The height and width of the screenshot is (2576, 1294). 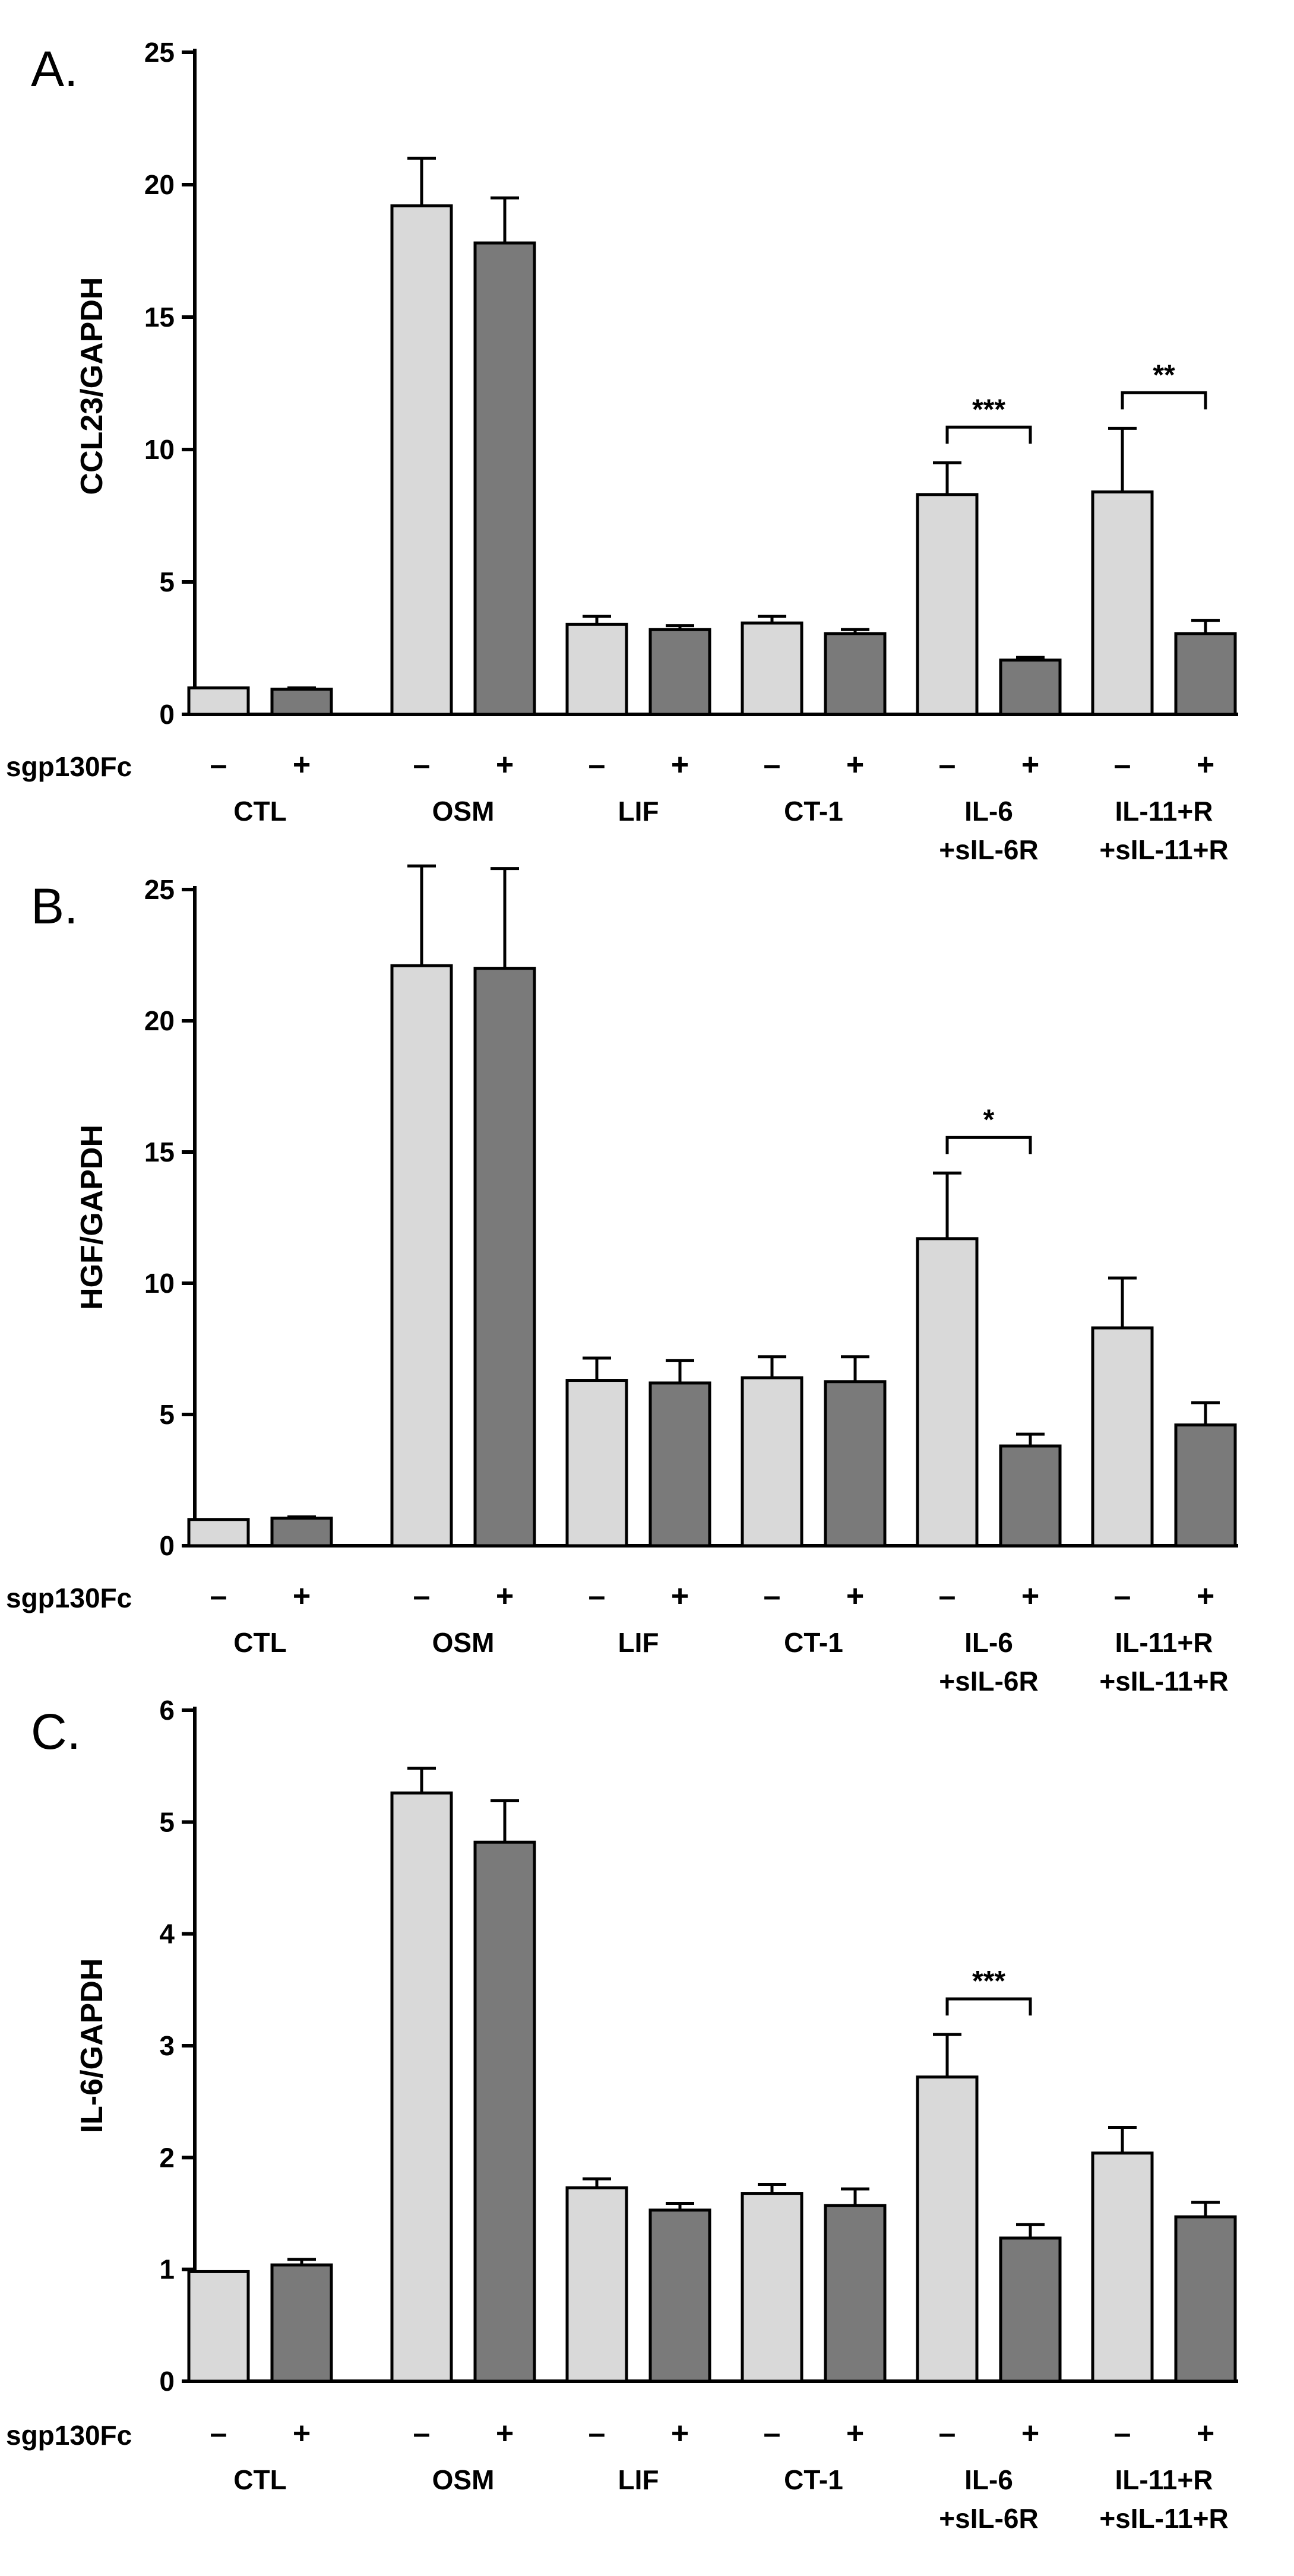 What do you see at coordinates (167, 1710) in the screenshot?
I see `y-tick-label: 6` at bounding box center [167, 1710].